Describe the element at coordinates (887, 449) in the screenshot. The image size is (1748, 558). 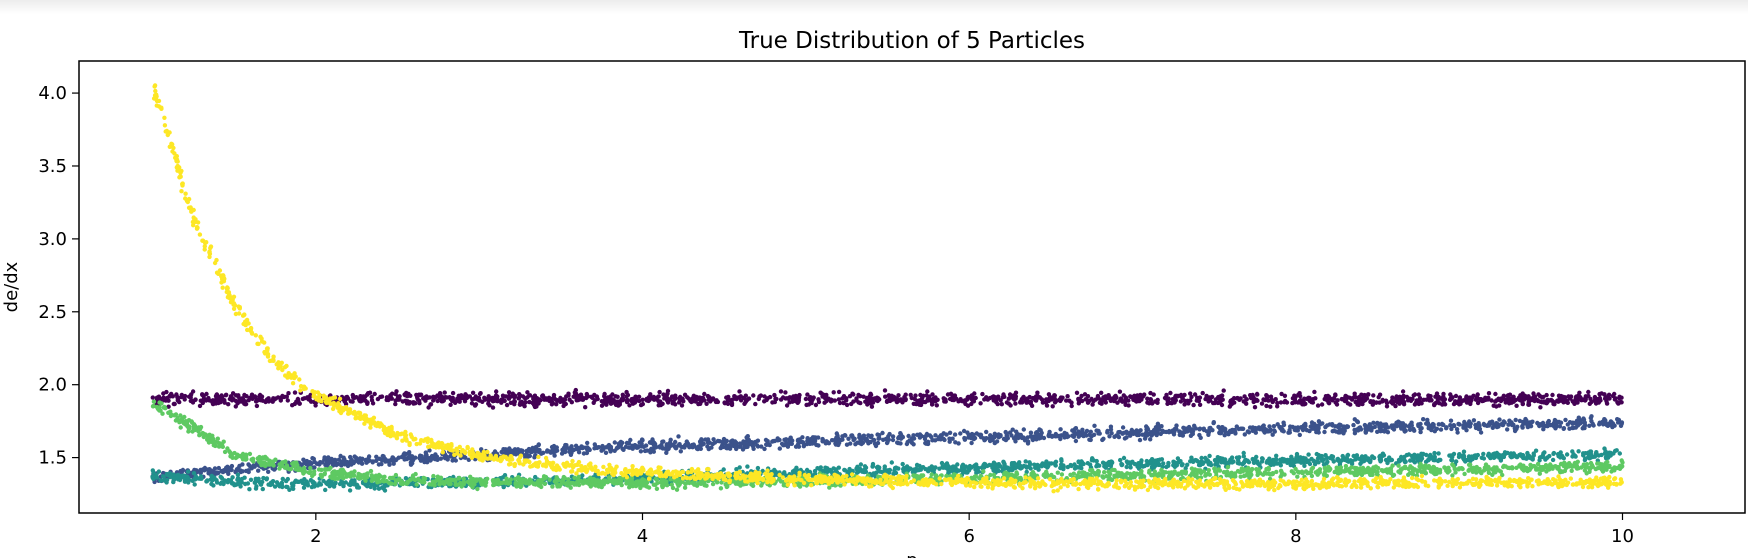
I see `series-2-points` at that location.